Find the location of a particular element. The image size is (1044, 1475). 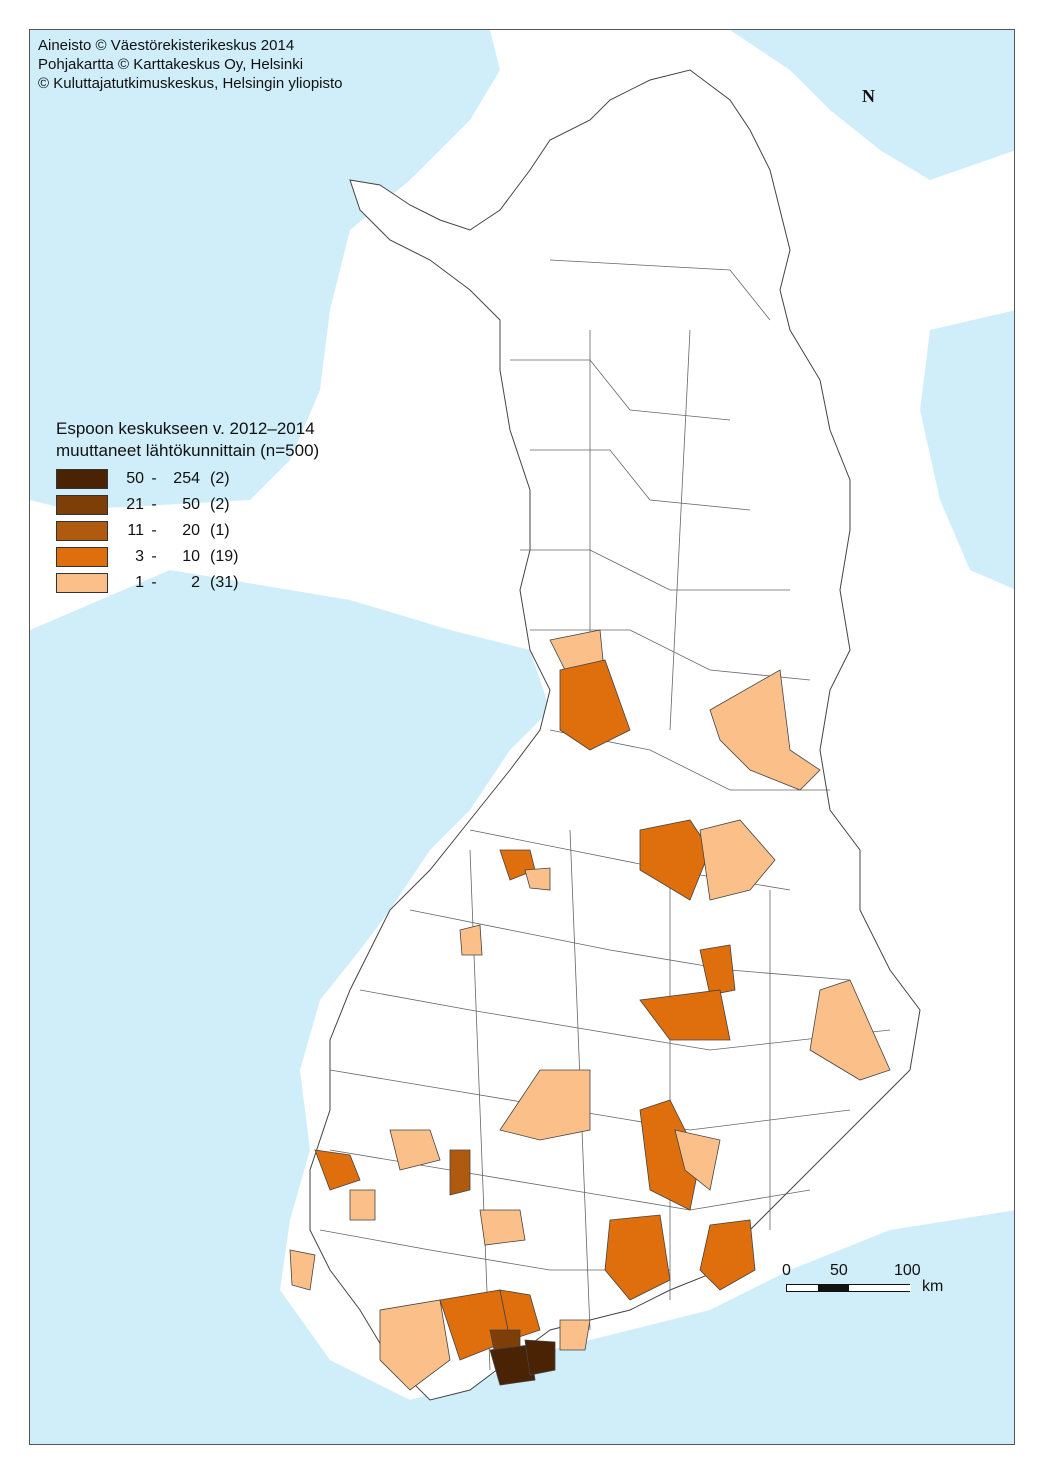

legend-item: 3 - 10 (19) is located at coordinates (187, 557).